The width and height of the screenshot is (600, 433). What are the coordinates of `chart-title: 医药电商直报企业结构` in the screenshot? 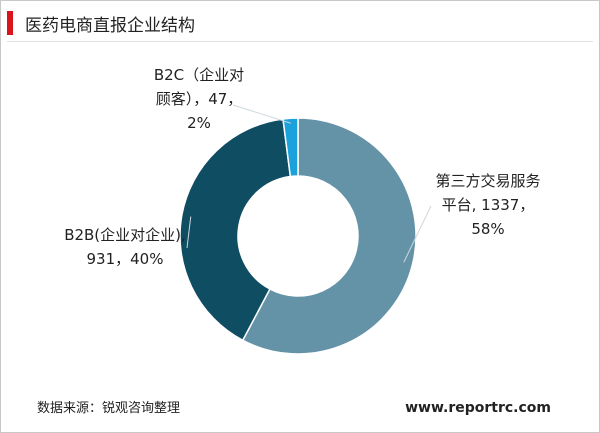 It's located at (110, 26).